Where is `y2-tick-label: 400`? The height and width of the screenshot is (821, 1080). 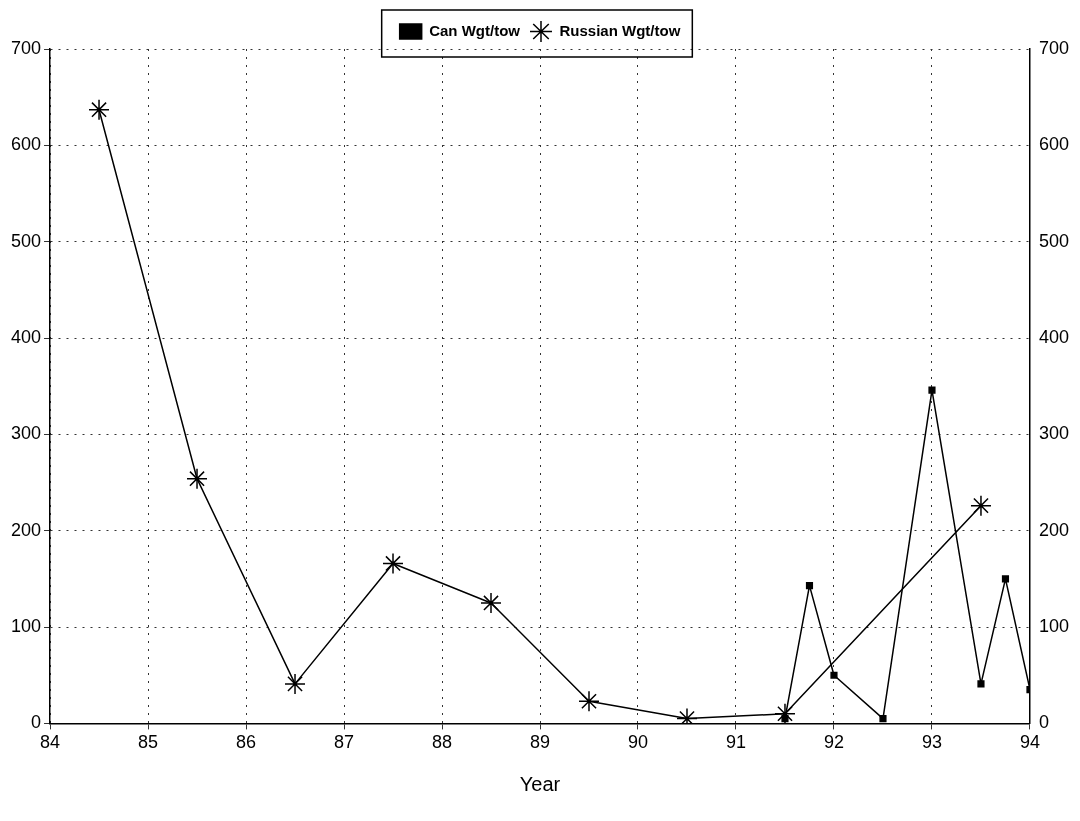 y2-tick-label: 400 is located at coordinates (1054, 337).